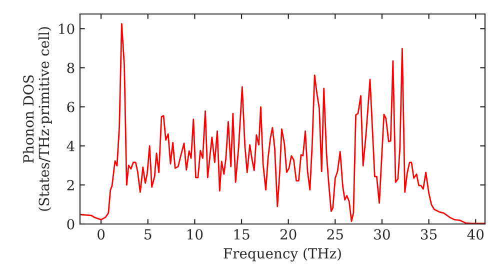 This screenshot has height=280, width=500. Describe the element at coordinates (242, 234) in the screenshot. I see `x-tick-label: 15` at that location.